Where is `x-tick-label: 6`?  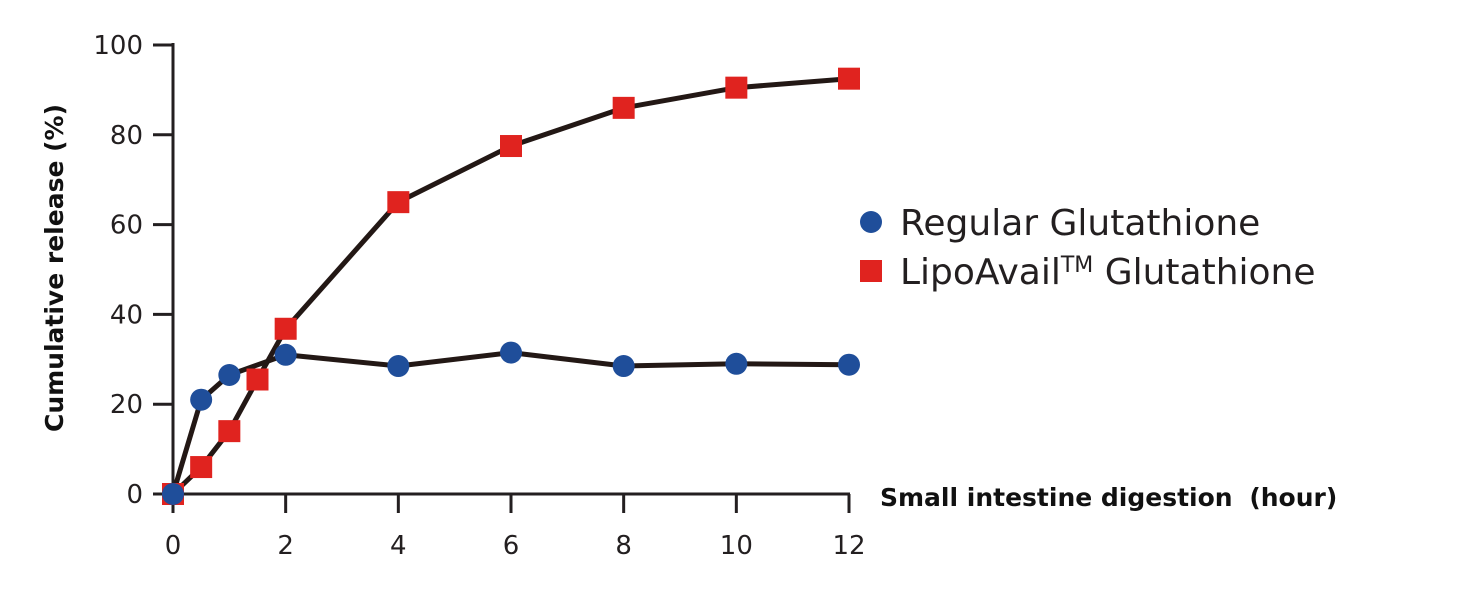
x-tick-label: 6 is located at coordinates (511, 546).